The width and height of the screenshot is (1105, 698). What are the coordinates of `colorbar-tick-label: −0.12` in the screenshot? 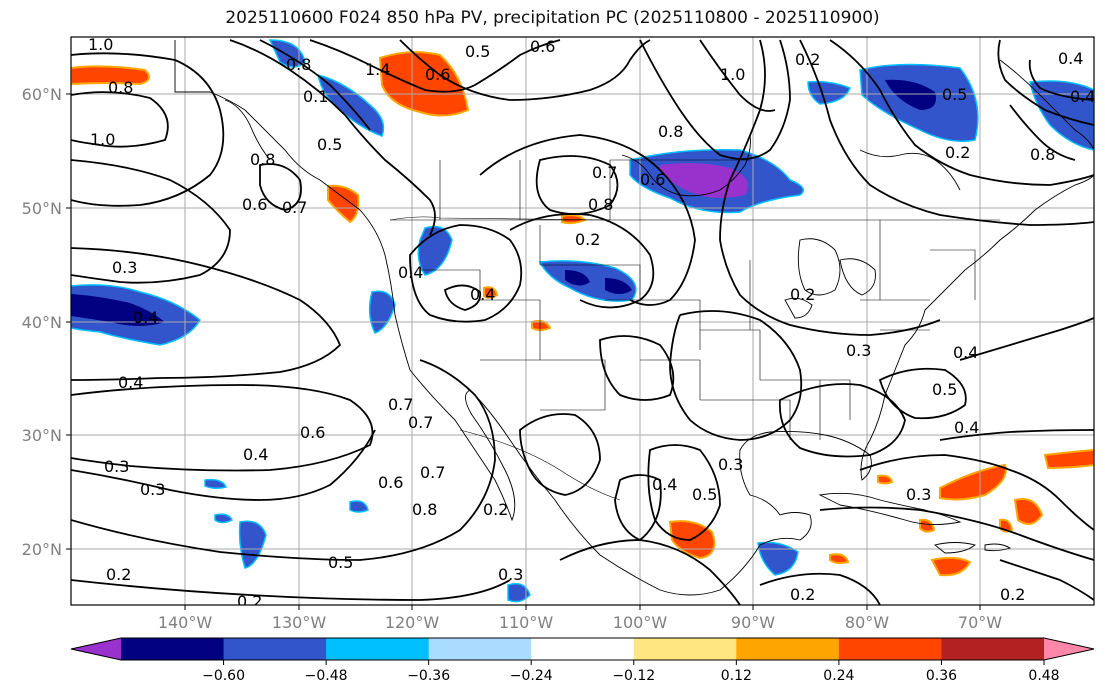 It's located at (633, 676).